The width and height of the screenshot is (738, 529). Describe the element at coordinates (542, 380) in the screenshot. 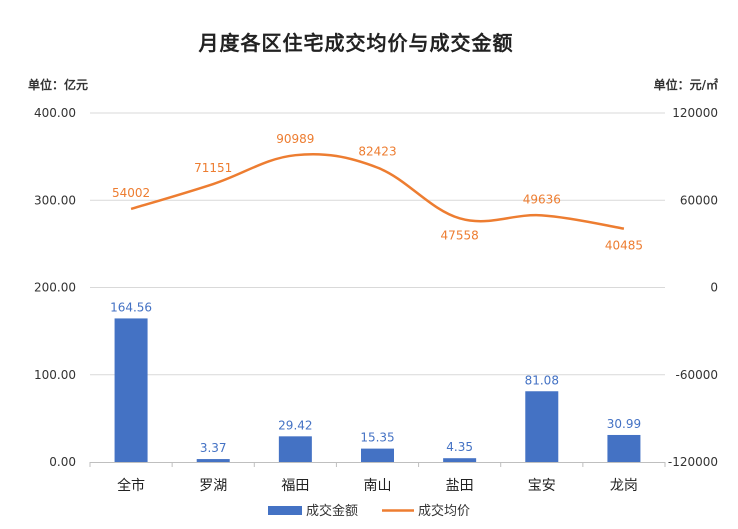

I see `bar-data-label: 81.08` at that location.